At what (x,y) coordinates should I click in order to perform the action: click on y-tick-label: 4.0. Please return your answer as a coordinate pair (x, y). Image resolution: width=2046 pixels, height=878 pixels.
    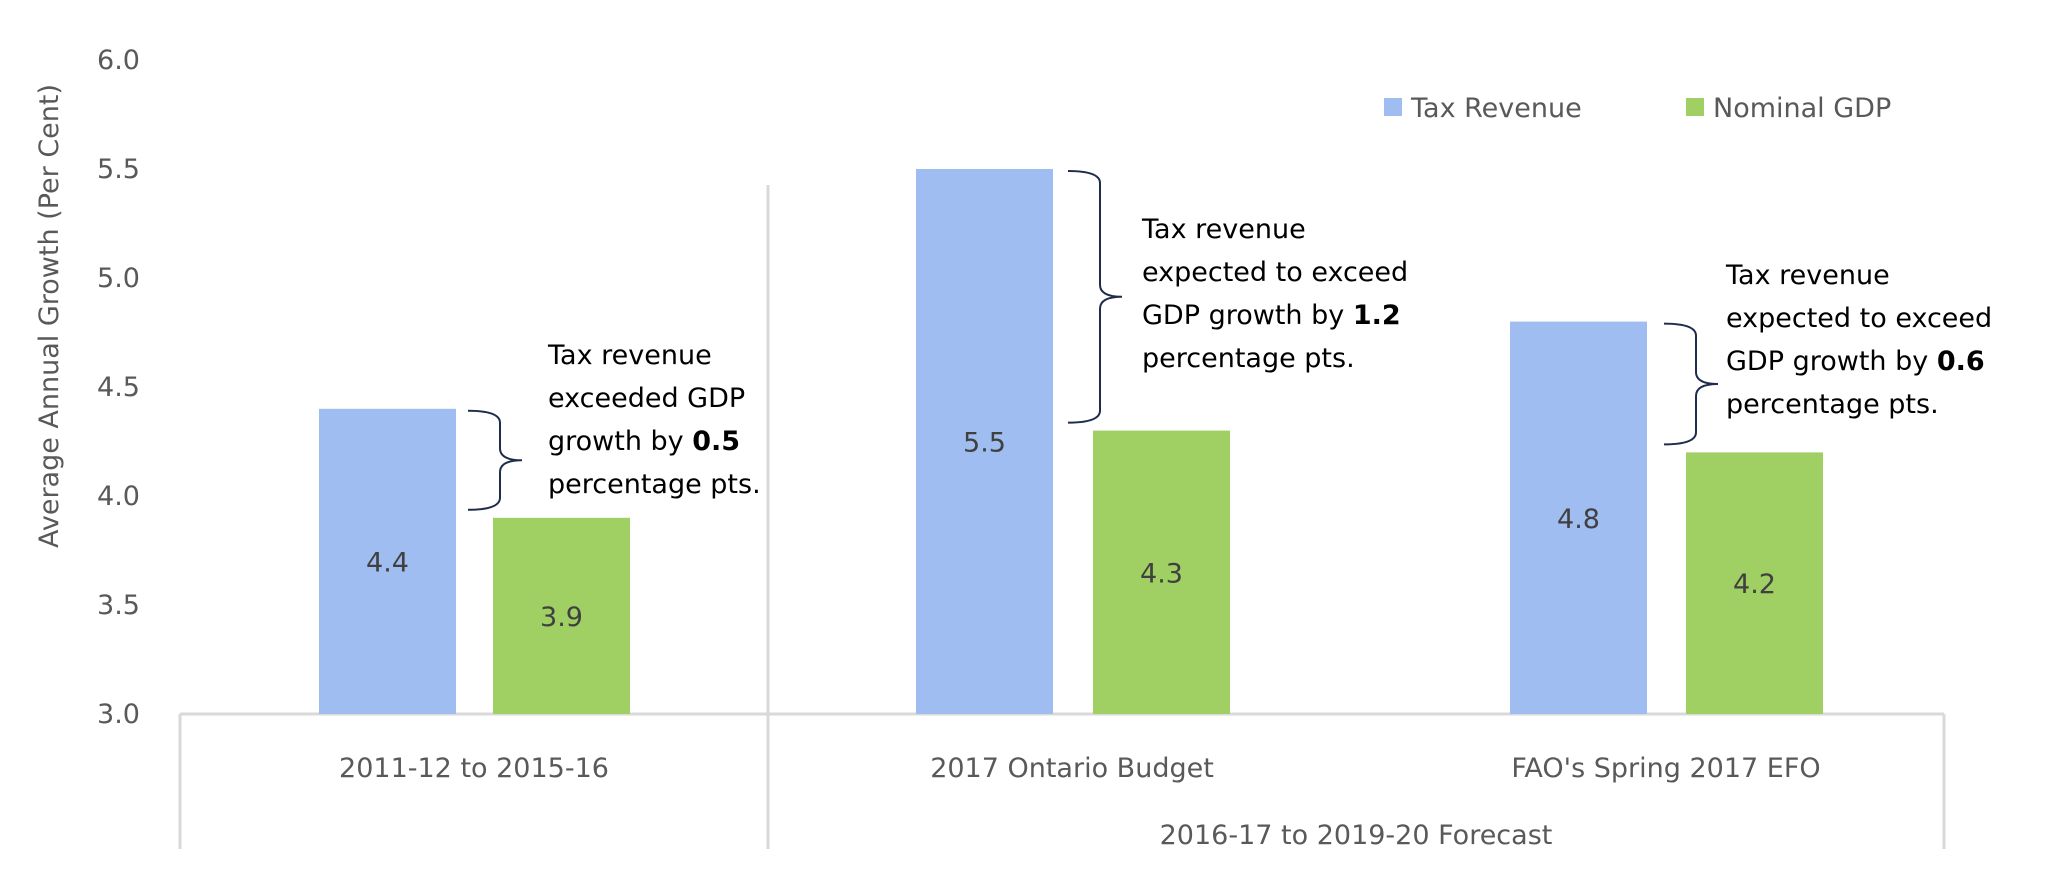
    Looking at the image, I should click on (118, 496).